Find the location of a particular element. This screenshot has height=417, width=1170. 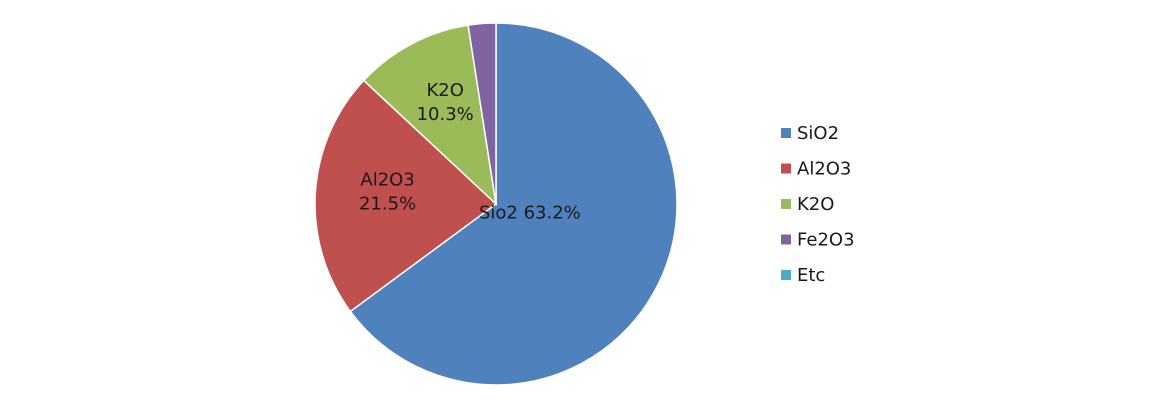

legend: SiO2 Al2O3 K2O Fe2O3 Etc is located at coordinates (818, 204).